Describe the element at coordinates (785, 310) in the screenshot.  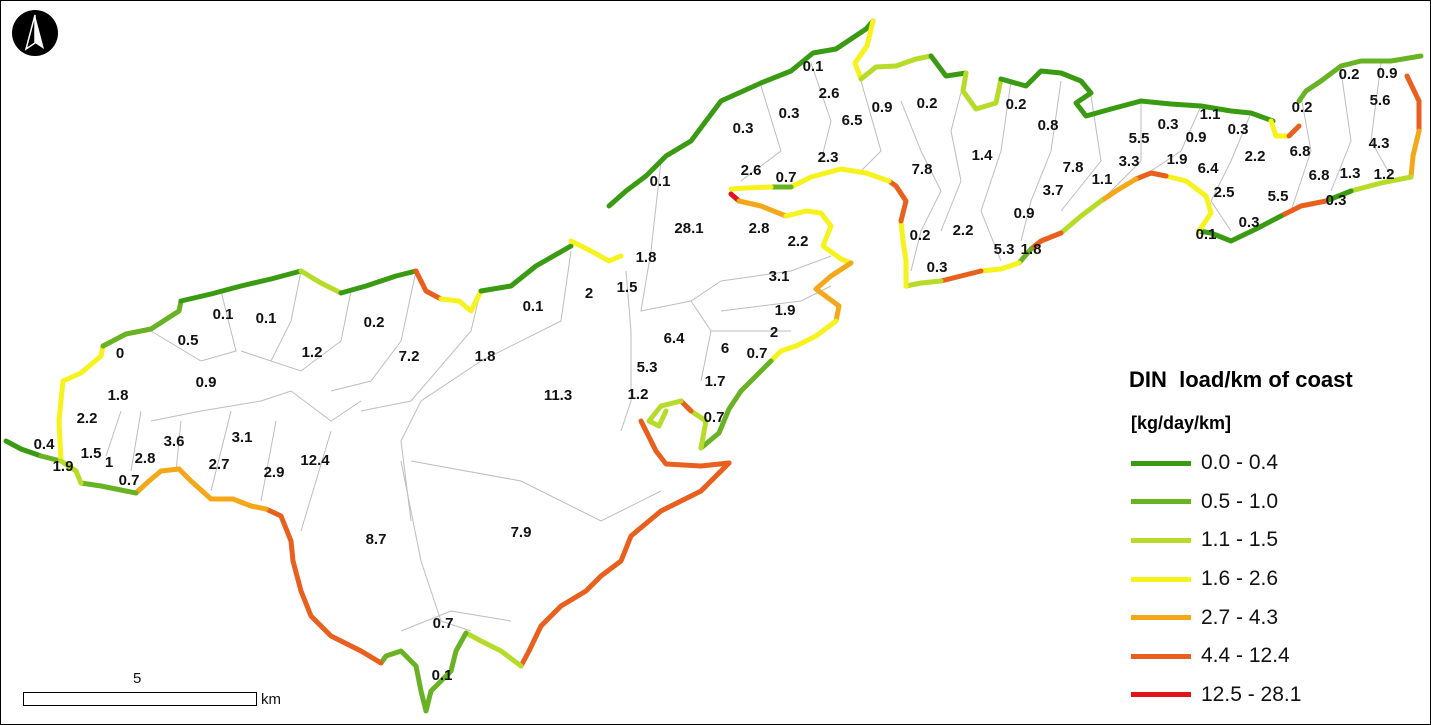
I see `catchment-value-label: 1.9` at that location.